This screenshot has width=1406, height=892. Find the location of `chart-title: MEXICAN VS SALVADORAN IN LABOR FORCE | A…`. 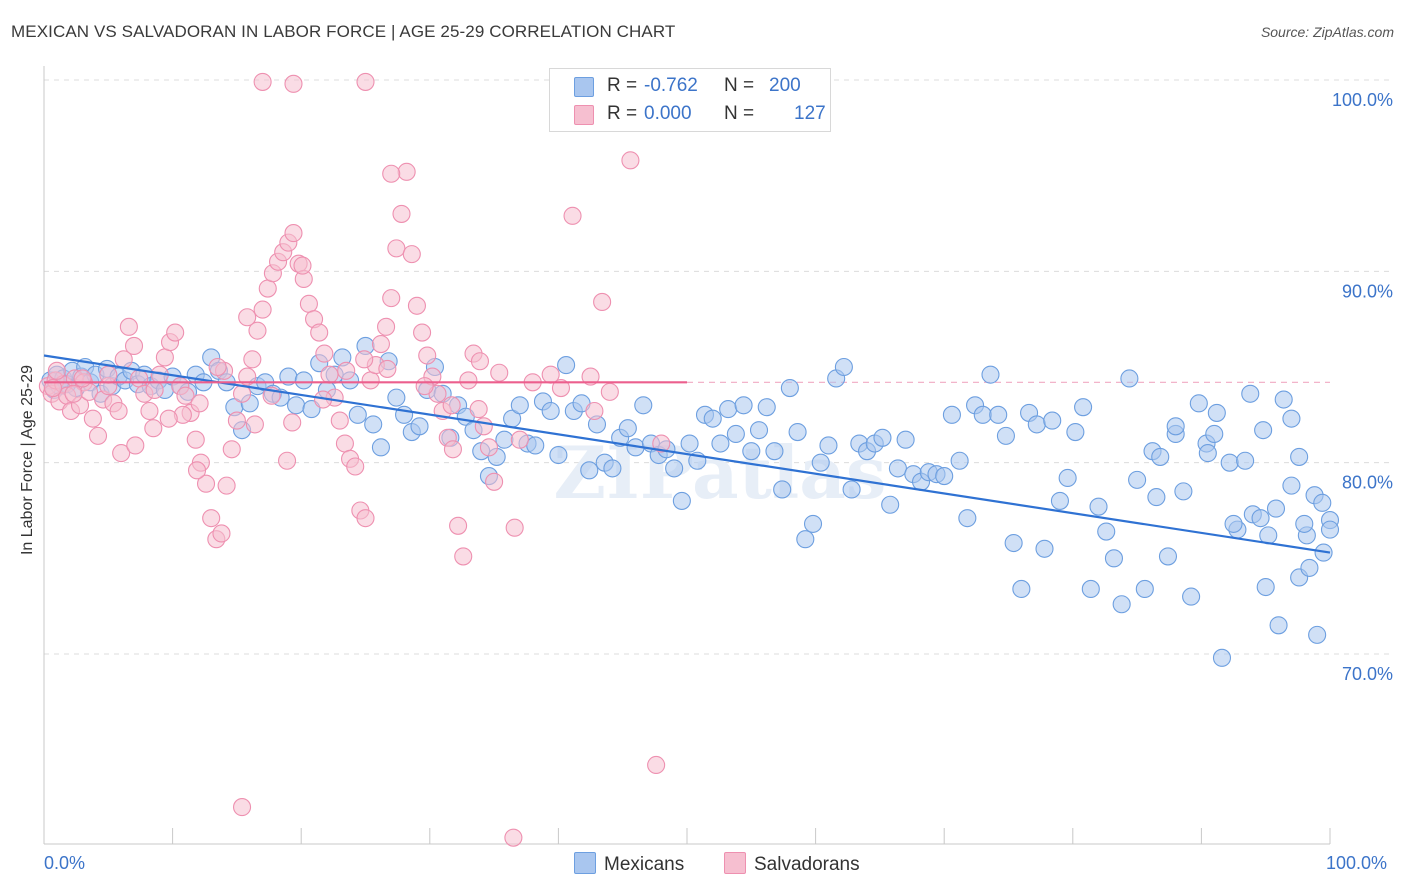

chart-title: MEXICAN VS SALVADORAN IN LABOR FORCE | A… is located at coordinates (343, 31).